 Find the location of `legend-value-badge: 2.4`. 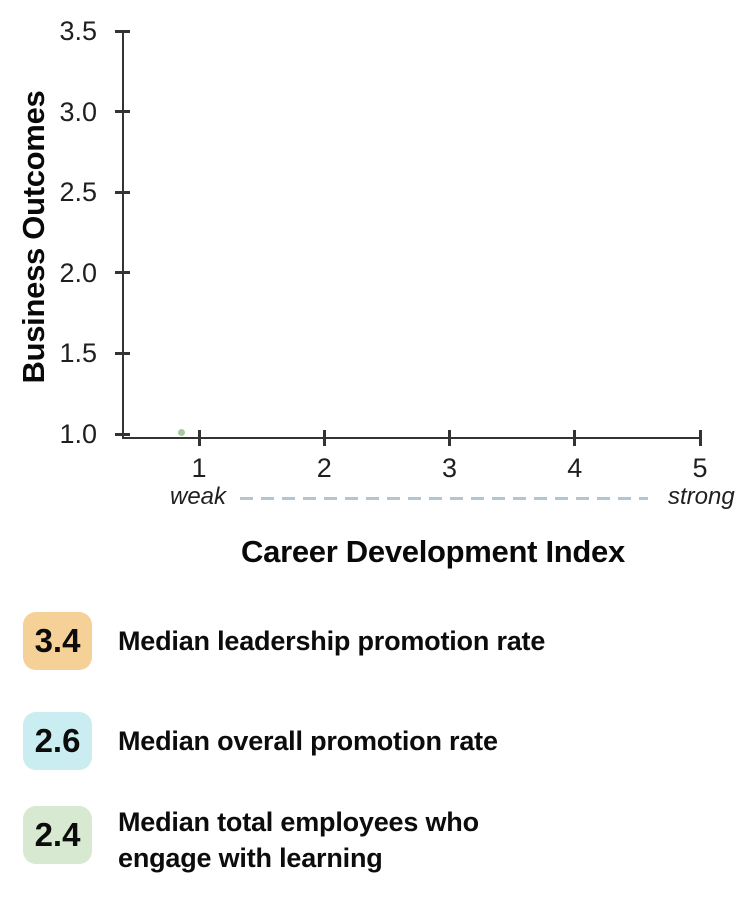

legend-value-badge: 2.4 is located at coordinates (57, 835).